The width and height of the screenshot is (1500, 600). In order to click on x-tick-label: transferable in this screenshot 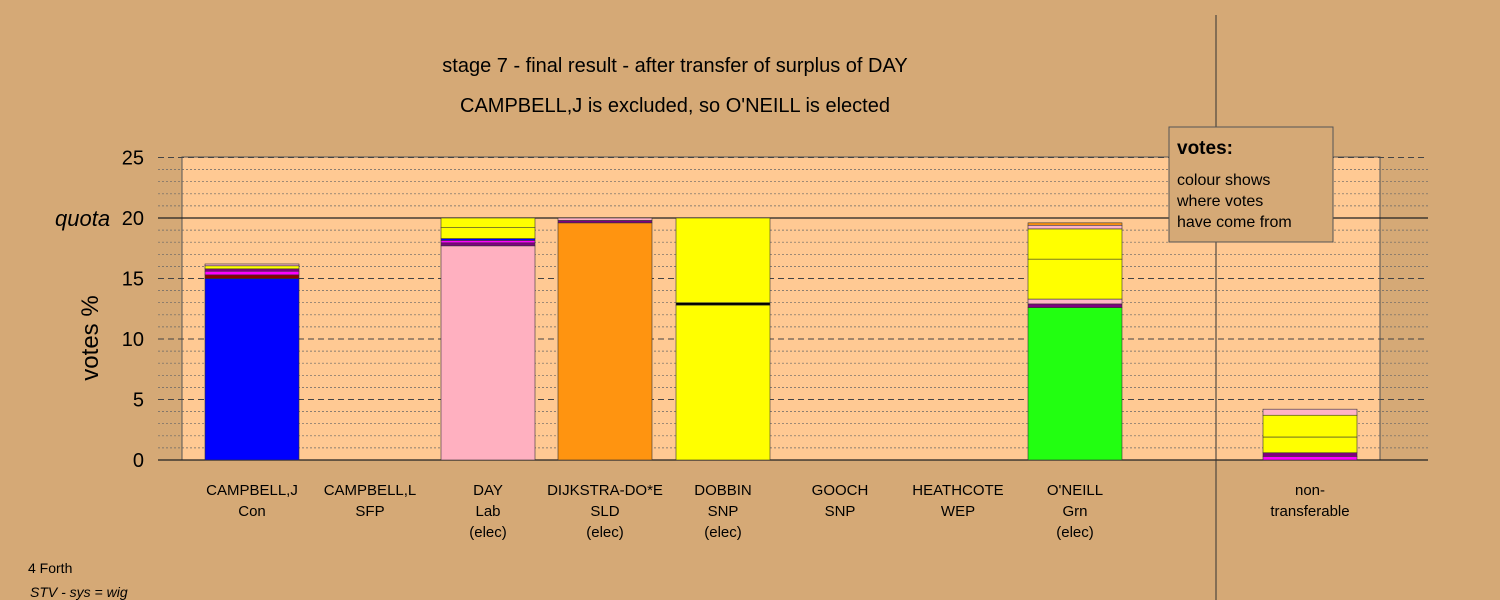, I will do `click(1309, 511)`.